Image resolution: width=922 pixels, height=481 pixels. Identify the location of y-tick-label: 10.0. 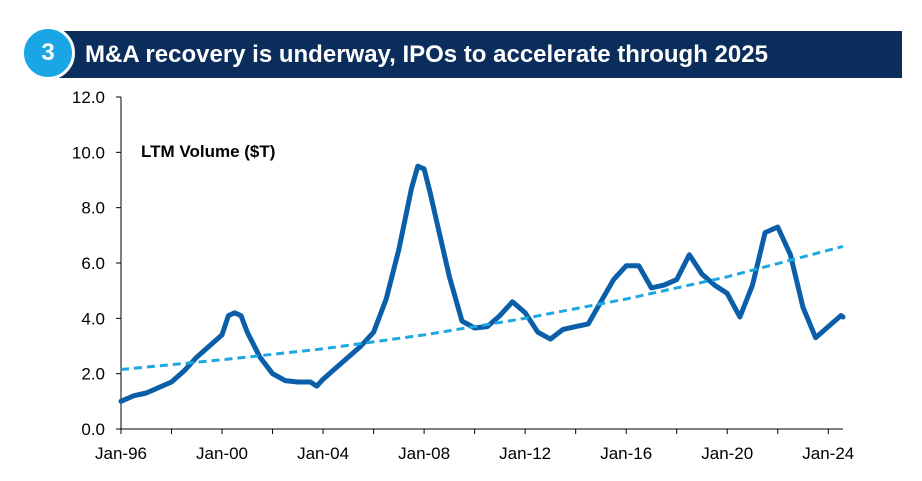
(88, 152).